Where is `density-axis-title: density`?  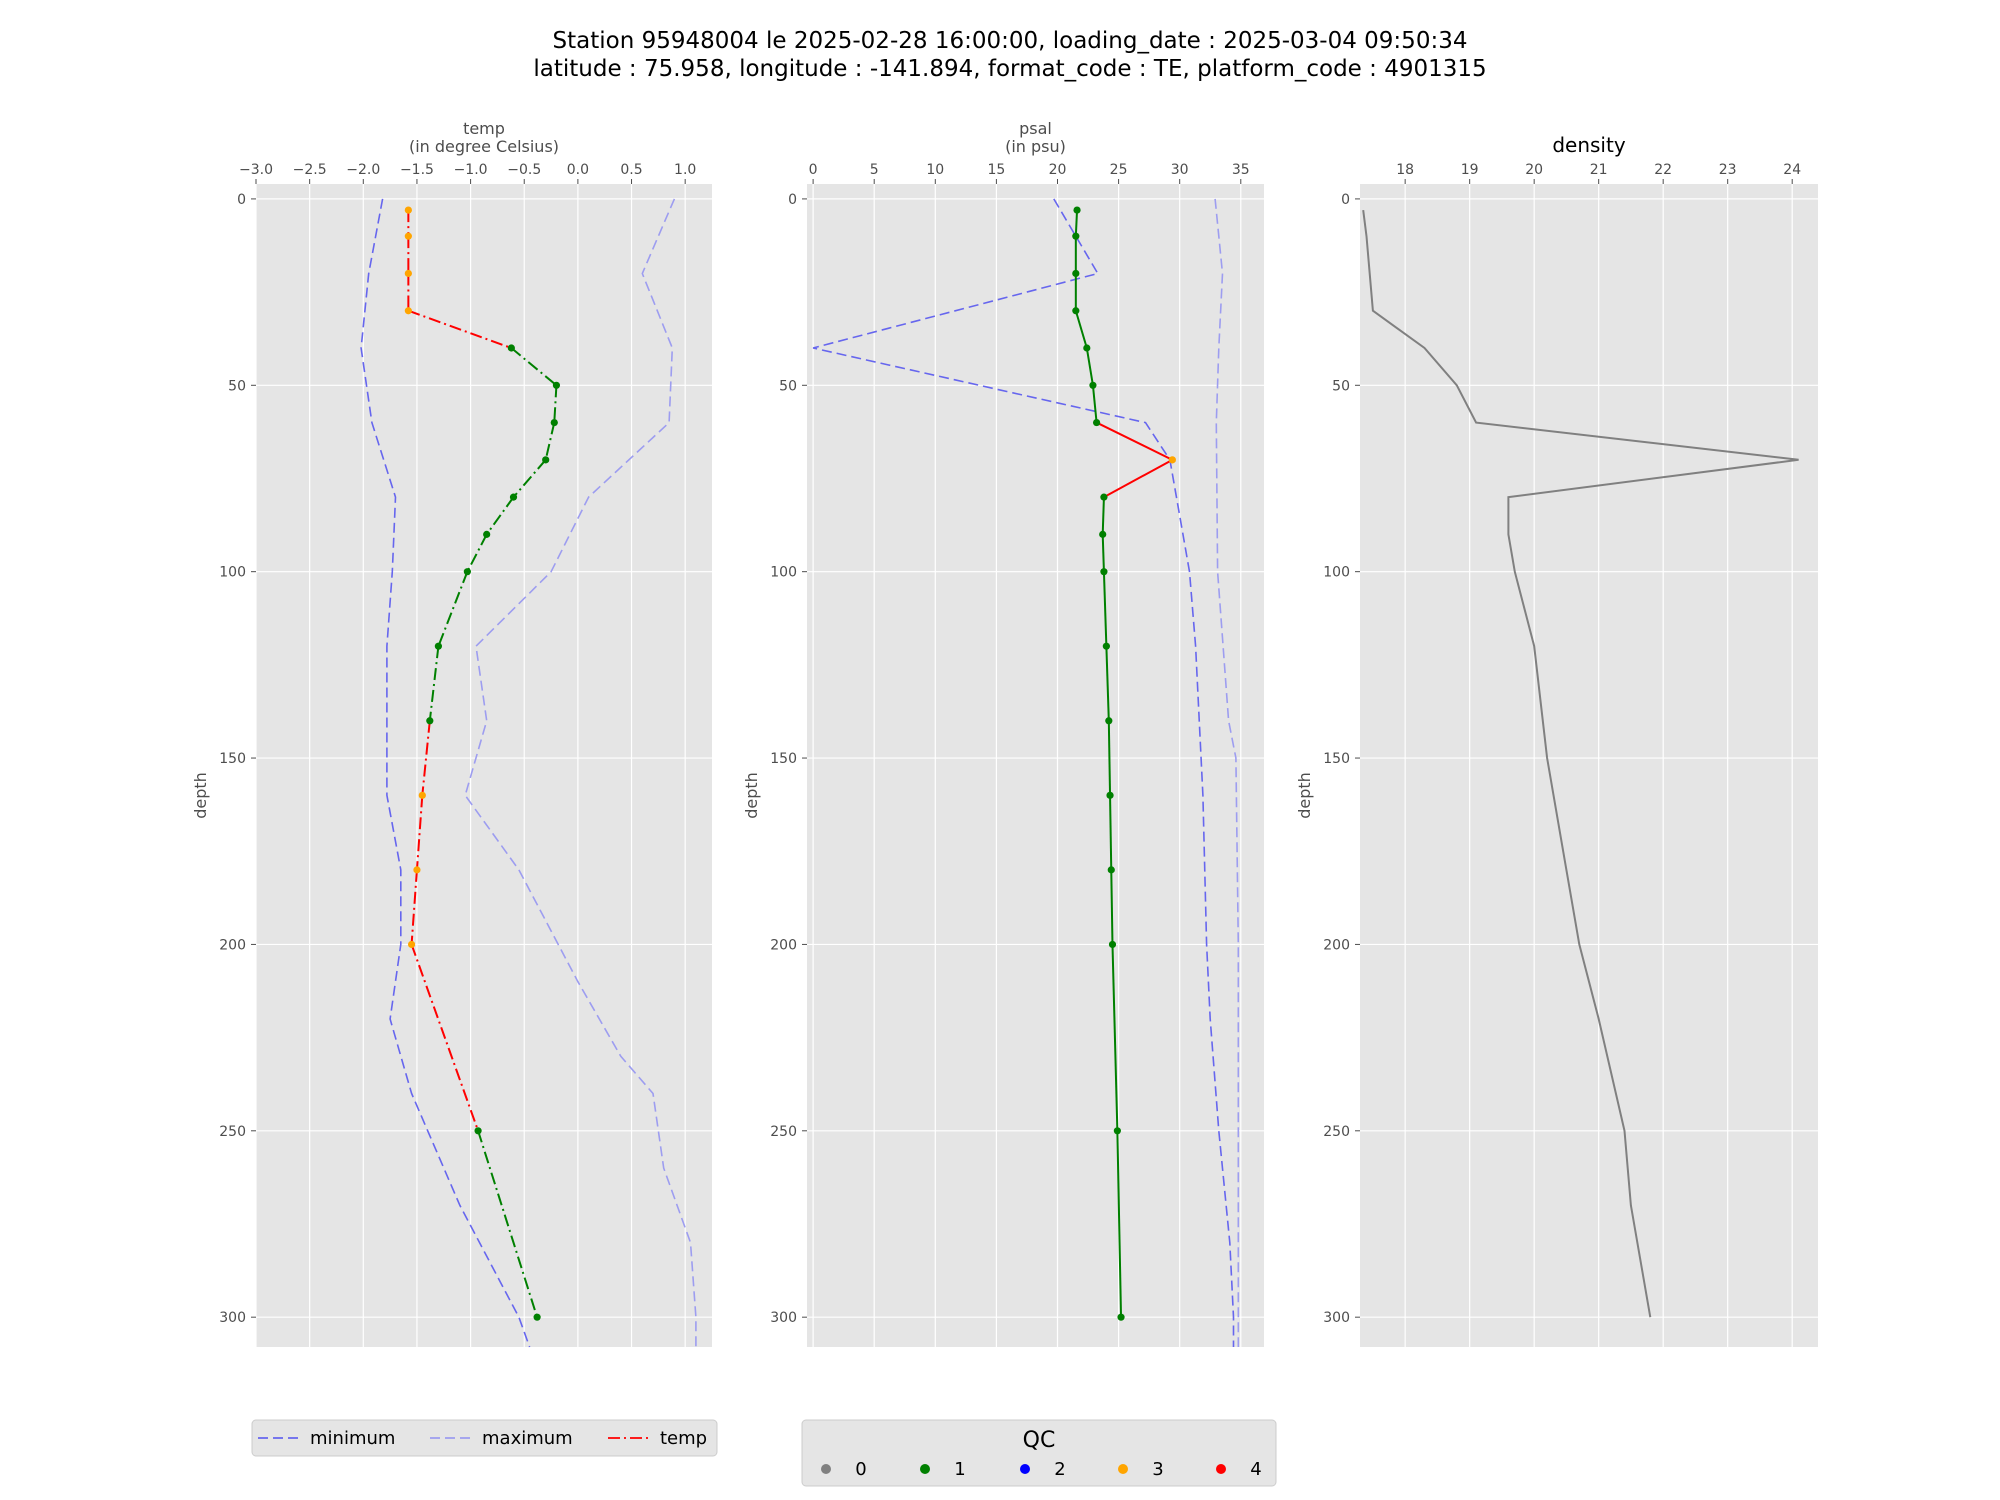 density-axis-title: density is located at coordinates (1588, 145).